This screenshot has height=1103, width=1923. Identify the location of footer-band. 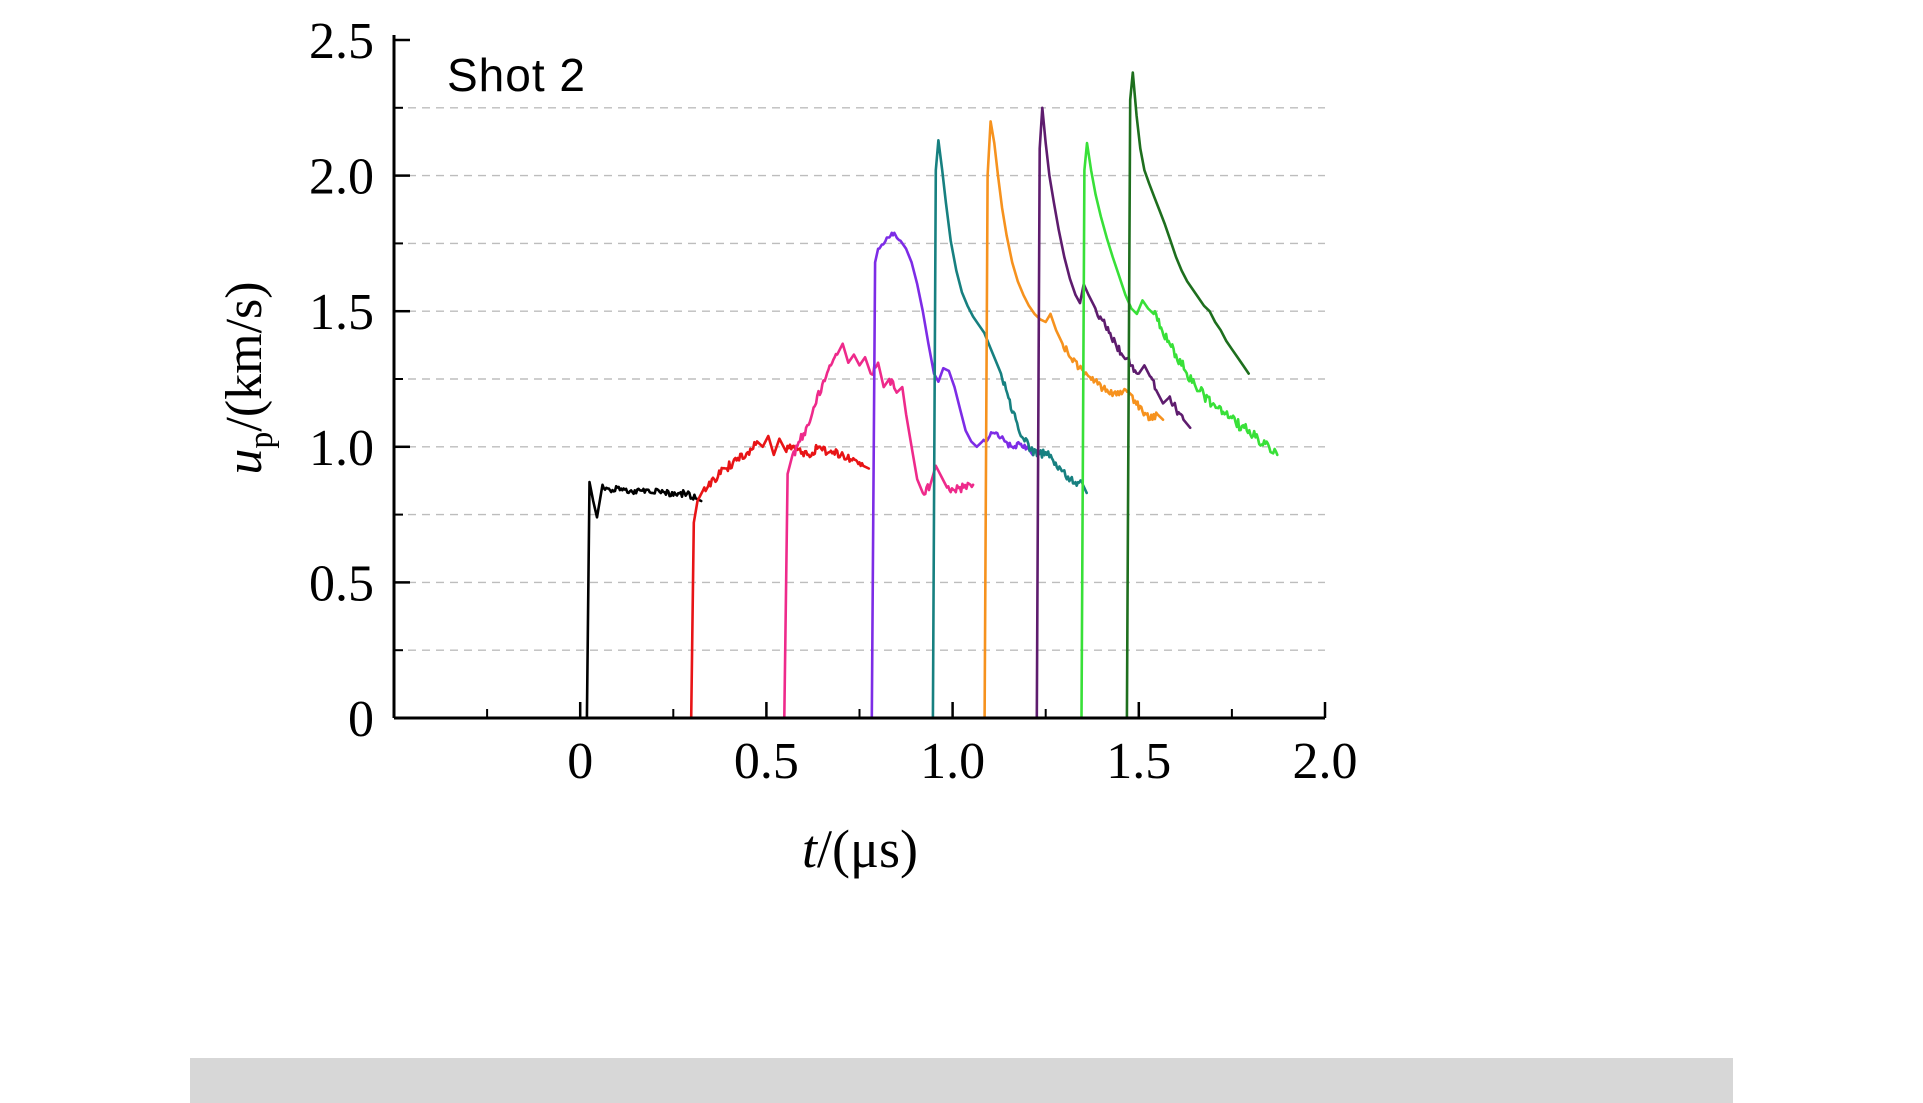
(961, 1080).